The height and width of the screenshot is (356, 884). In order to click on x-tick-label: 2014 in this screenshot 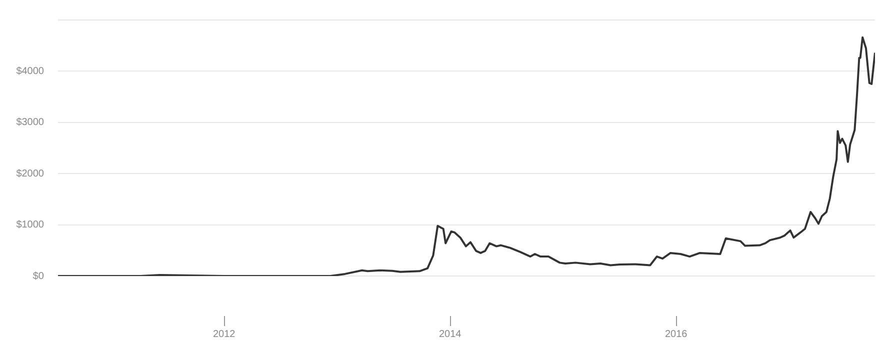, I will do `click(450, 334)`.